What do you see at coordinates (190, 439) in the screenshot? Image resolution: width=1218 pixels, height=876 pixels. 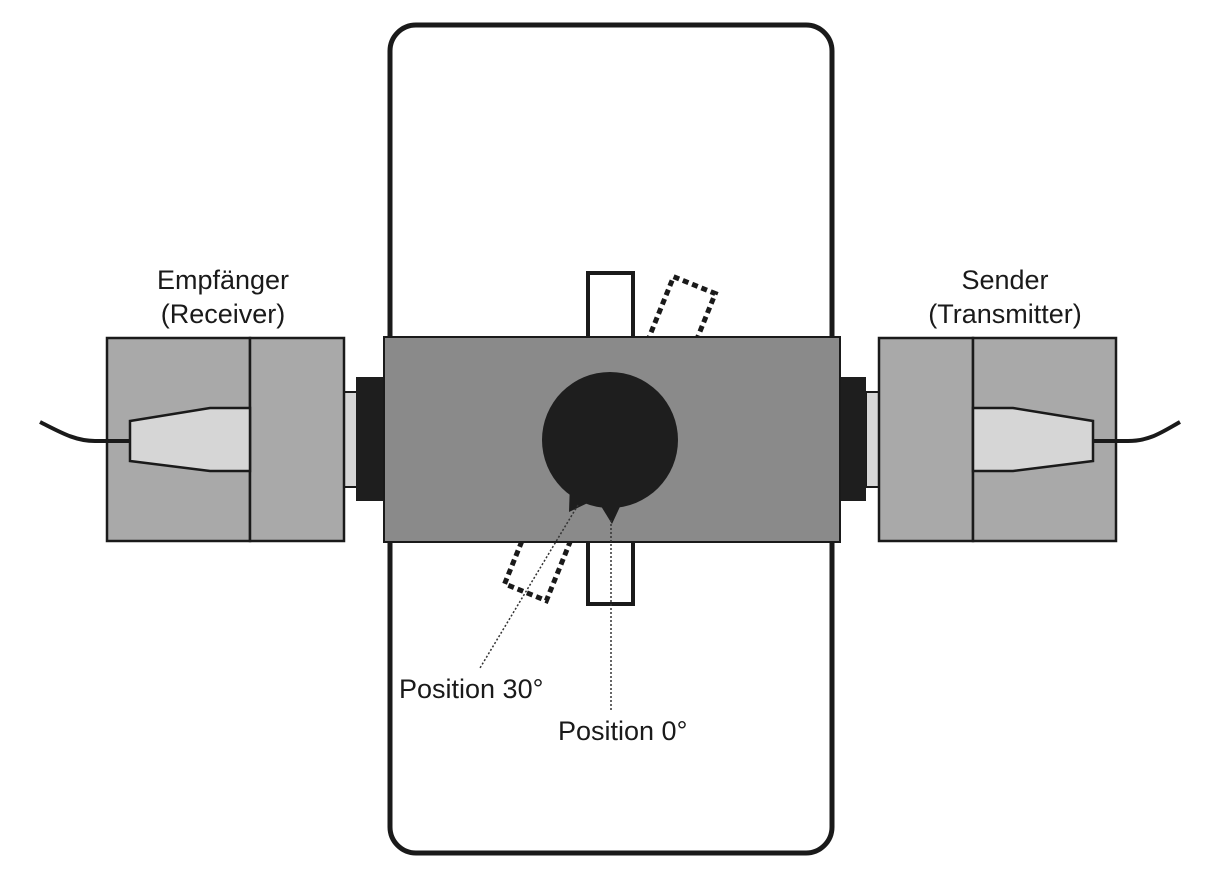 I see `receiver-lens` at bounding box center [190, 439].